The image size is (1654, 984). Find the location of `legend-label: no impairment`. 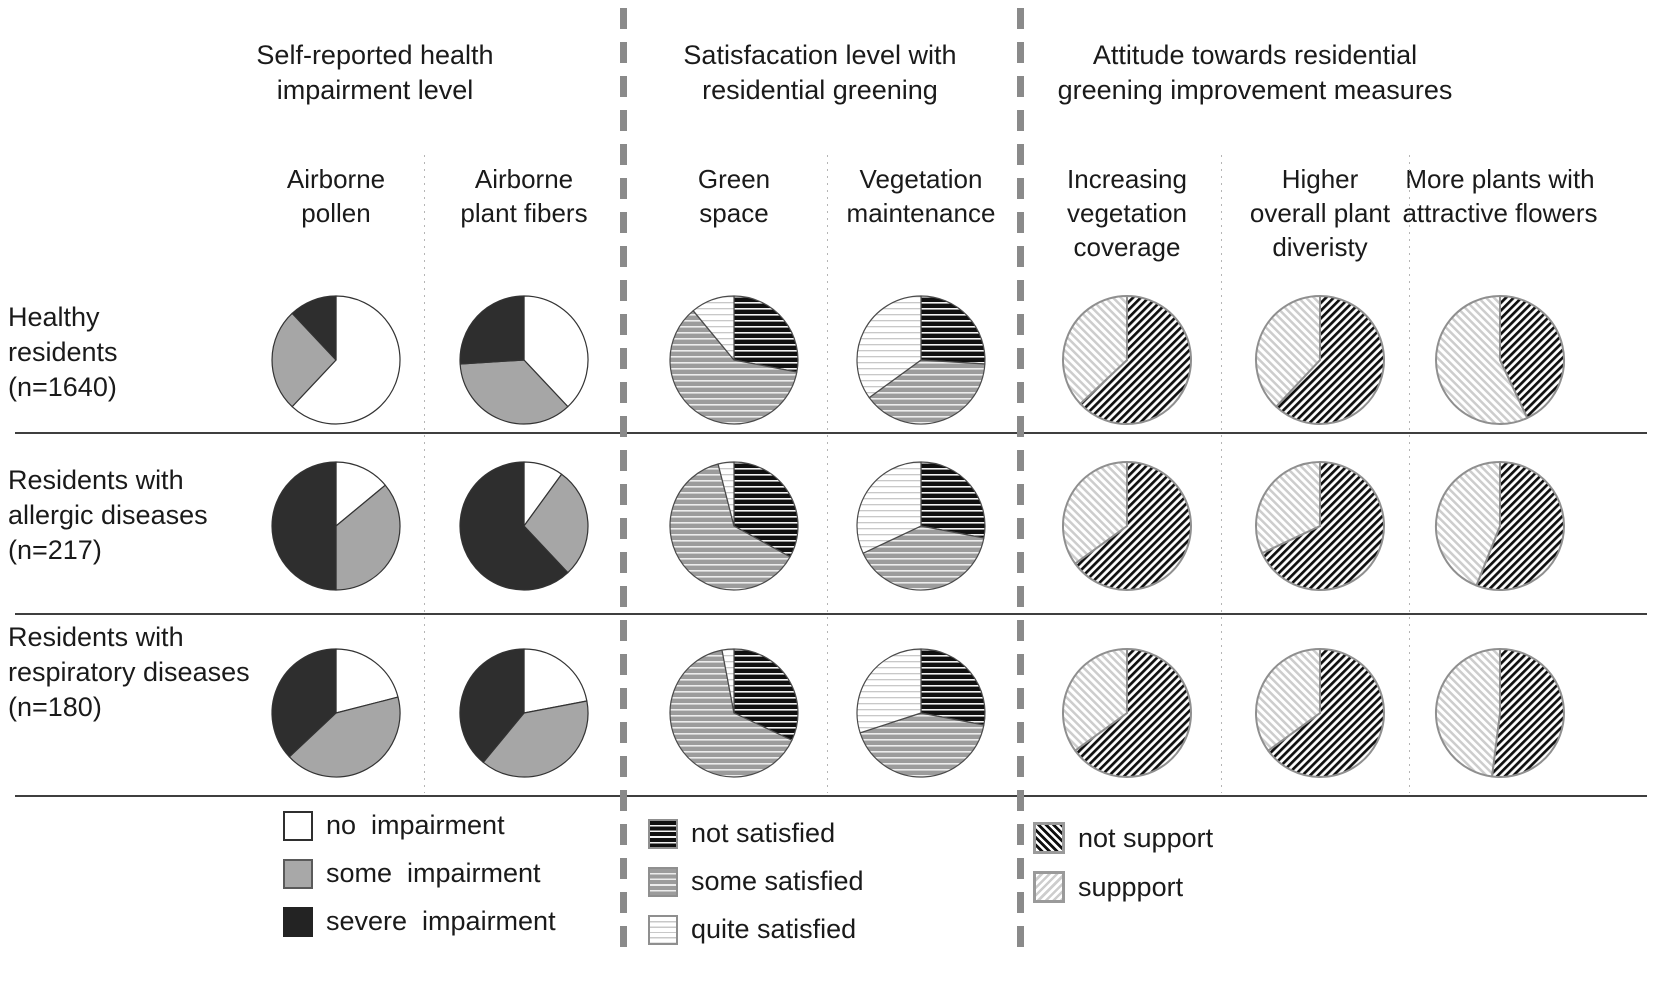

legend-label: no impairment is located at coordinates (415, 825).